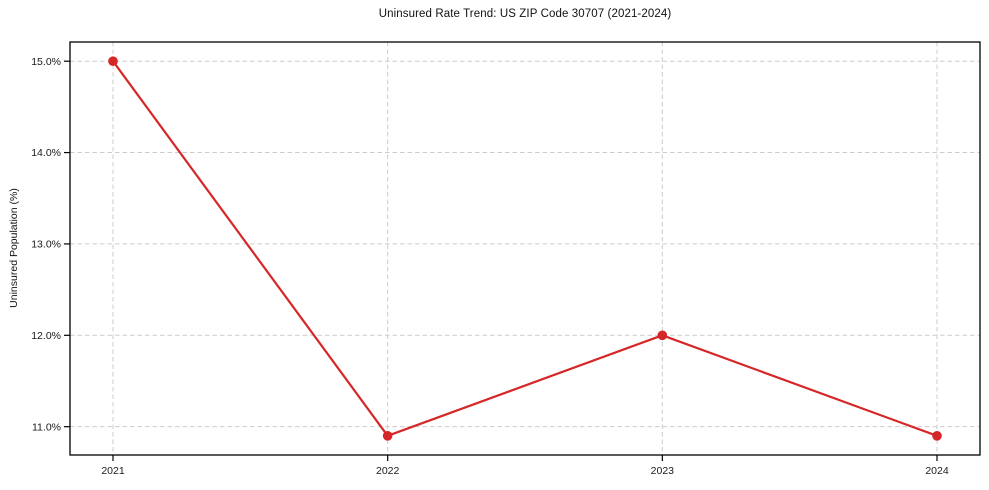 This screenshot has width=989, height=490. Describe the element at coordinates (46, 427) in the screenshot. I see `y-tick-label: 11.0%` at that location.